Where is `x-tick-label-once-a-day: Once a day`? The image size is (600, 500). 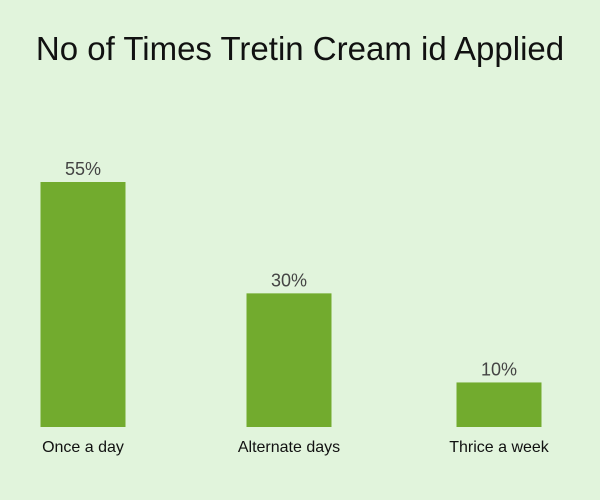 x-tick-label-once-a-day: Once a day is located at coordinates (83, 447).